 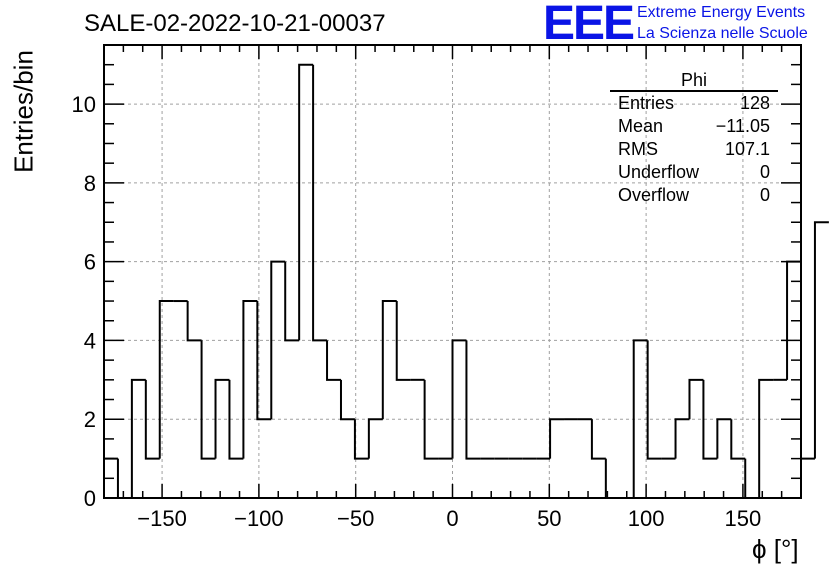 What do you see at coordinates (23, 111) in the screenshot?
I see `y-axis-label: Entries/bin` at bounding box center [23, 111].